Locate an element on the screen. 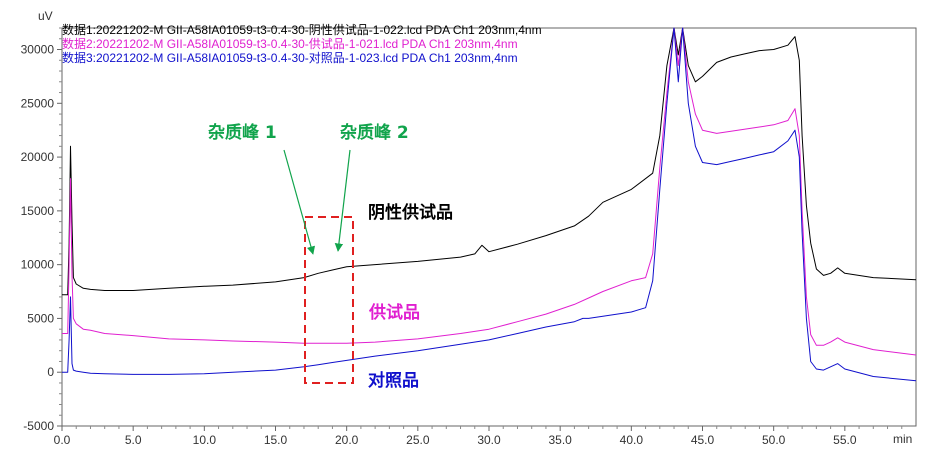 The width and height of the screenshot is (935, 453). highlight-box is located at coordinates (329, 300).